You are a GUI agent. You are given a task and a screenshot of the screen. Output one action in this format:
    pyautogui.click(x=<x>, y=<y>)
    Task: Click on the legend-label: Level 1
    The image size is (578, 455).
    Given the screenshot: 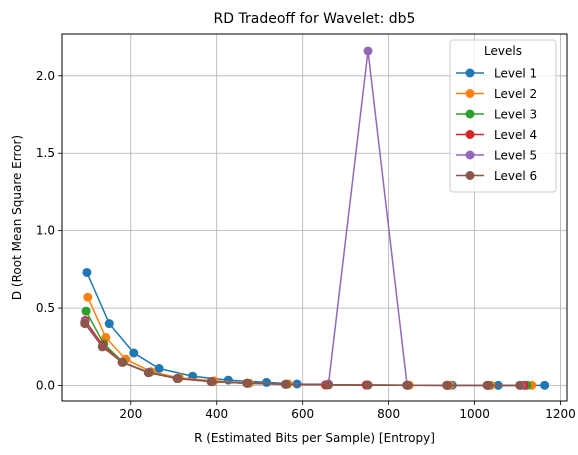 What is the action you would take?
    pyautogui.click(x=515, y=74)
    